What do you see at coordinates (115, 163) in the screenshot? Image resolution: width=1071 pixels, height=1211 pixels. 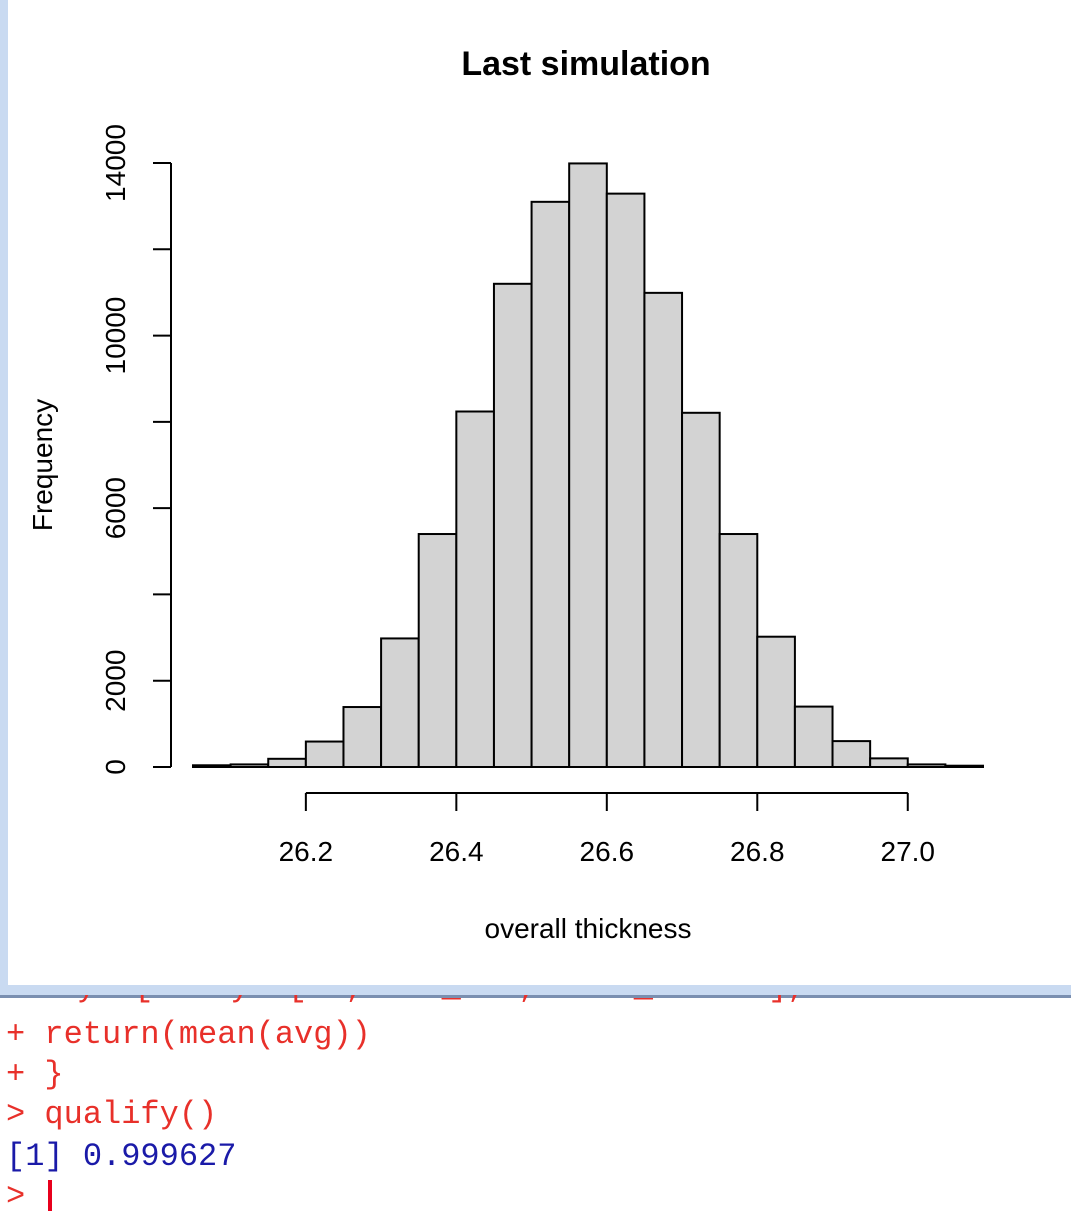 I see `y-tick-label: 14000` at bounding box center [115, 163].